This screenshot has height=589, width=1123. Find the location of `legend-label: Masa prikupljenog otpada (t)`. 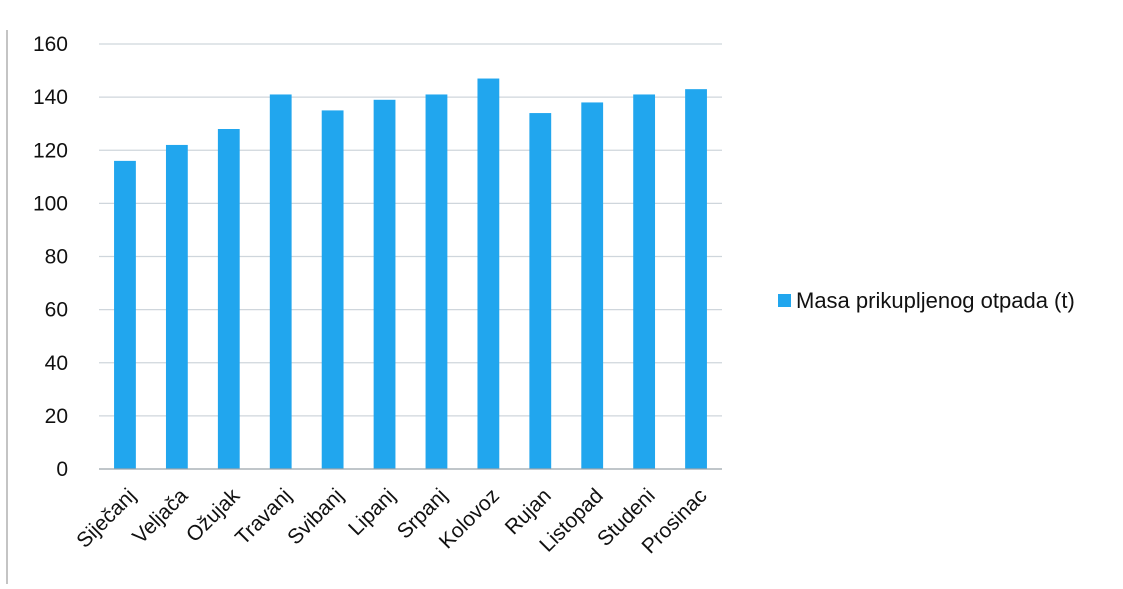

legend-label: Masa prikupljenog otpada (t) is located at coordinates (935, 300).